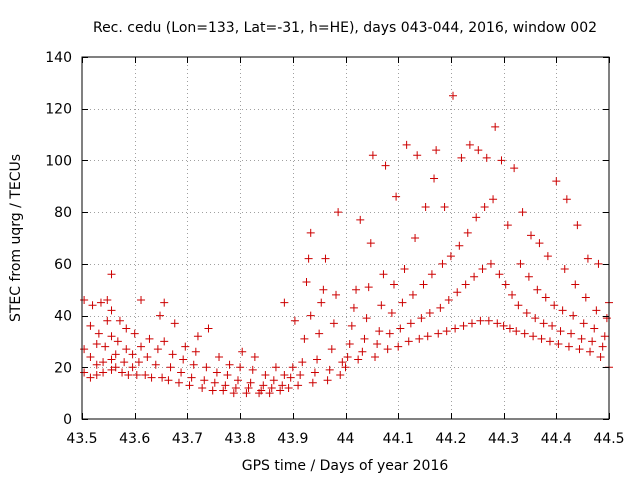 Image resolution: width=640 pixels, height=480 pixels. Describe the element at coordinates (187, 439) in the screenshot. I see `x-tick-label: 43.7` at that location.